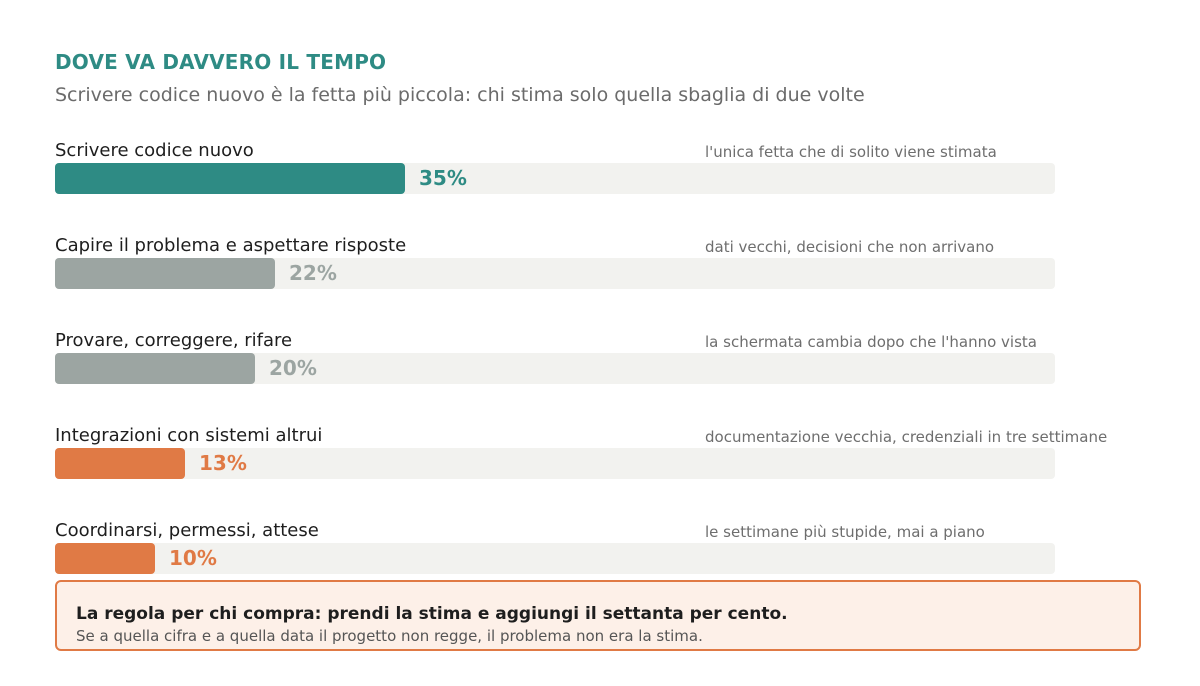 This screenshot has height=686, width=1200. What do you see at coordinates (555, 178) in the screenshot?
I see `bar-track: 35%` at bounding box center [555, 178].